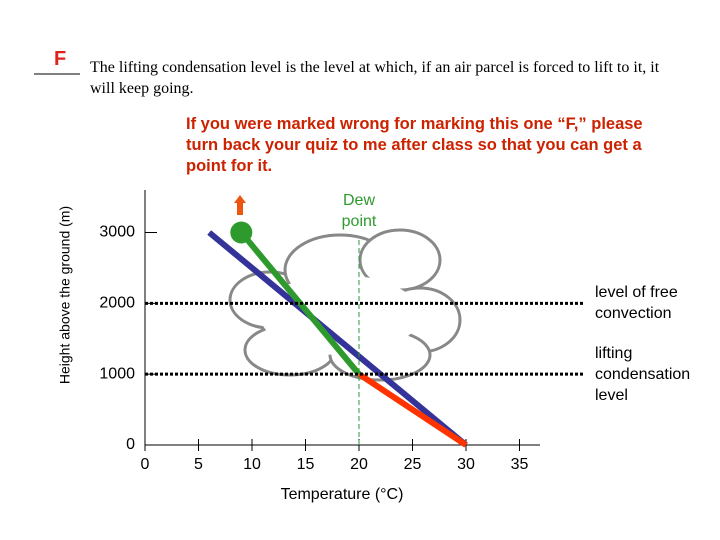  What do you see at coordinates (342, 494) in the screenshot?
I see `x-axis-title: Temperature (°C)` at bounding box center [342, 494].